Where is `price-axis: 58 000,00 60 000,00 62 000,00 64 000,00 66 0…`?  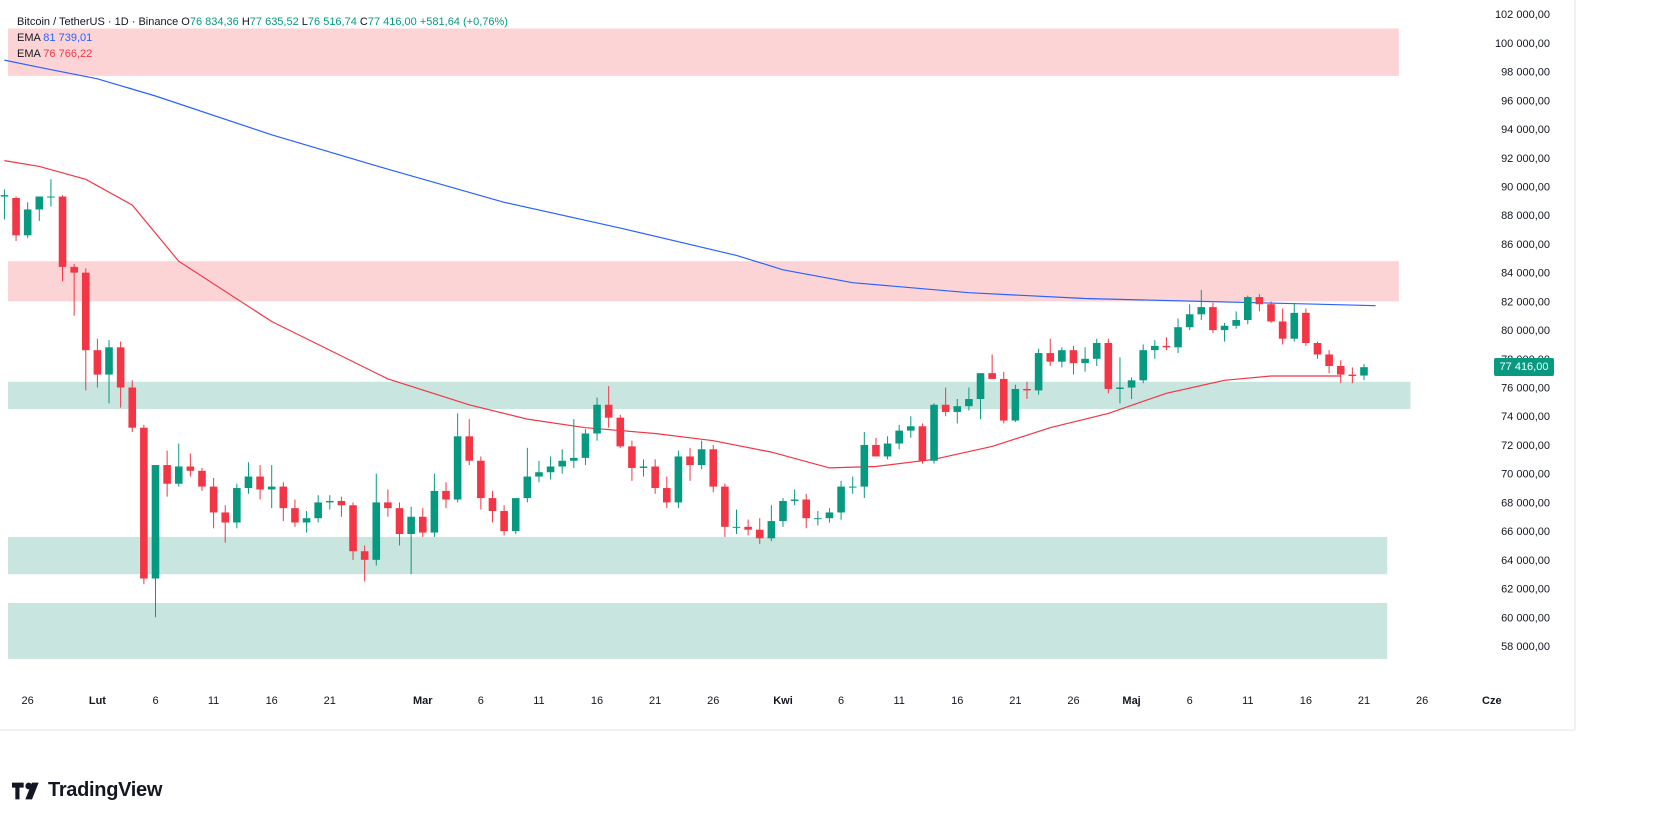 price-axis: 58 000,00 60 000,00 62 000,00 64 000,00 66 0… is located at coordinates (1522, 331).